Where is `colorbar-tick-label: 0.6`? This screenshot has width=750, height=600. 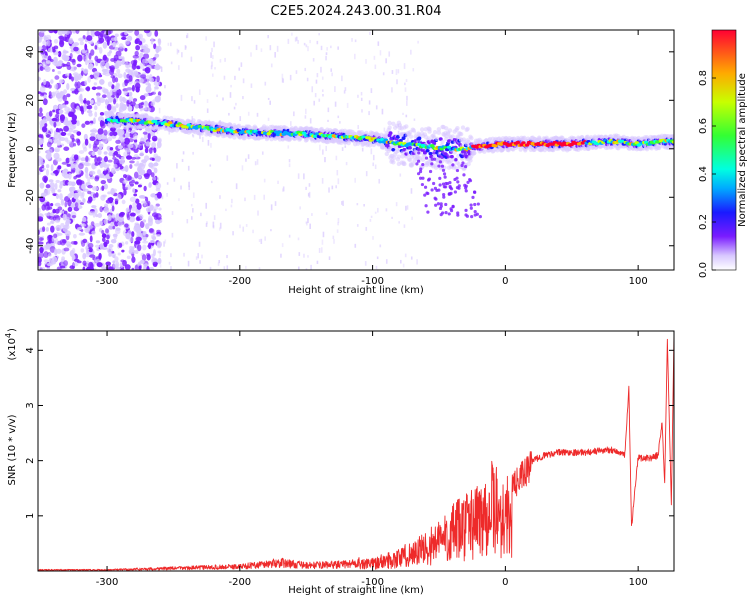 colorbar-tick-label: 0.6 is located at coordinates (703, 126).